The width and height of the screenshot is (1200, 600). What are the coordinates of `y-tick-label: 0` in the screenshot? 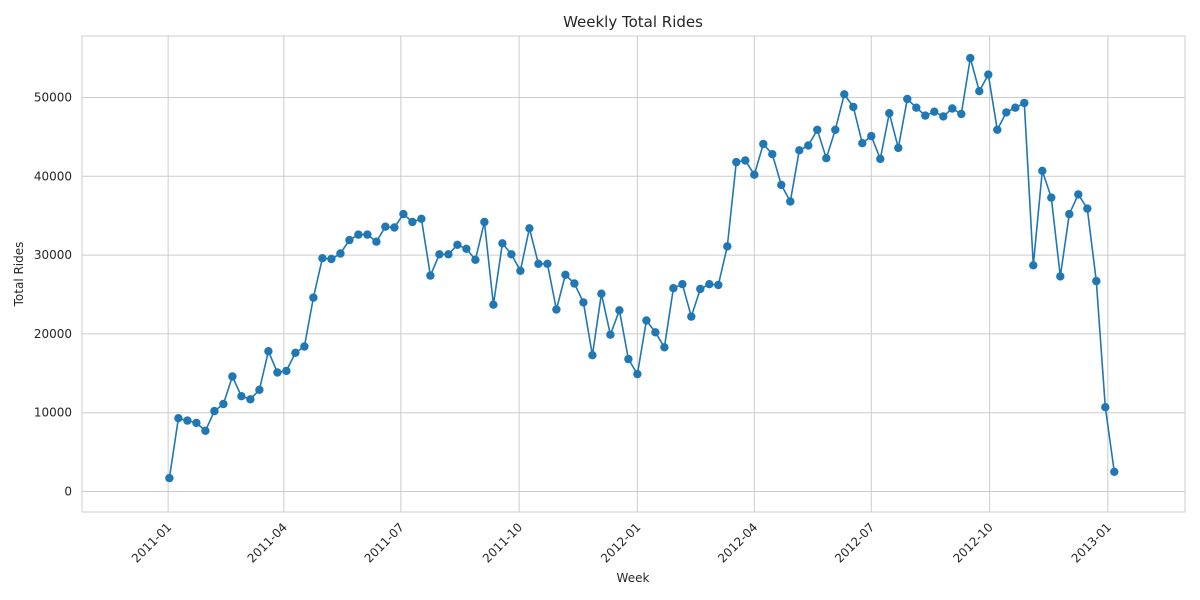 It's located at (68, 492).